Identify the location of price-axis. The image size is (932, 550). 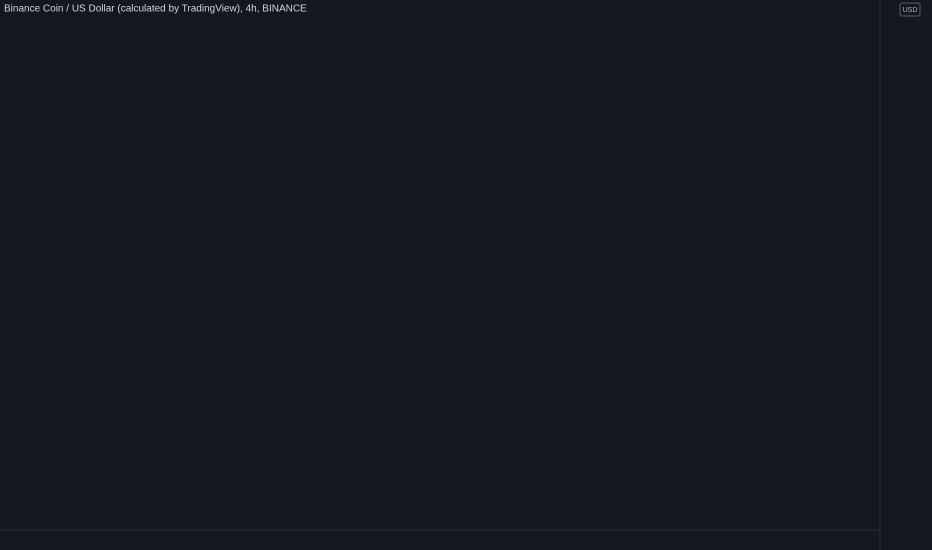
(906, 275).